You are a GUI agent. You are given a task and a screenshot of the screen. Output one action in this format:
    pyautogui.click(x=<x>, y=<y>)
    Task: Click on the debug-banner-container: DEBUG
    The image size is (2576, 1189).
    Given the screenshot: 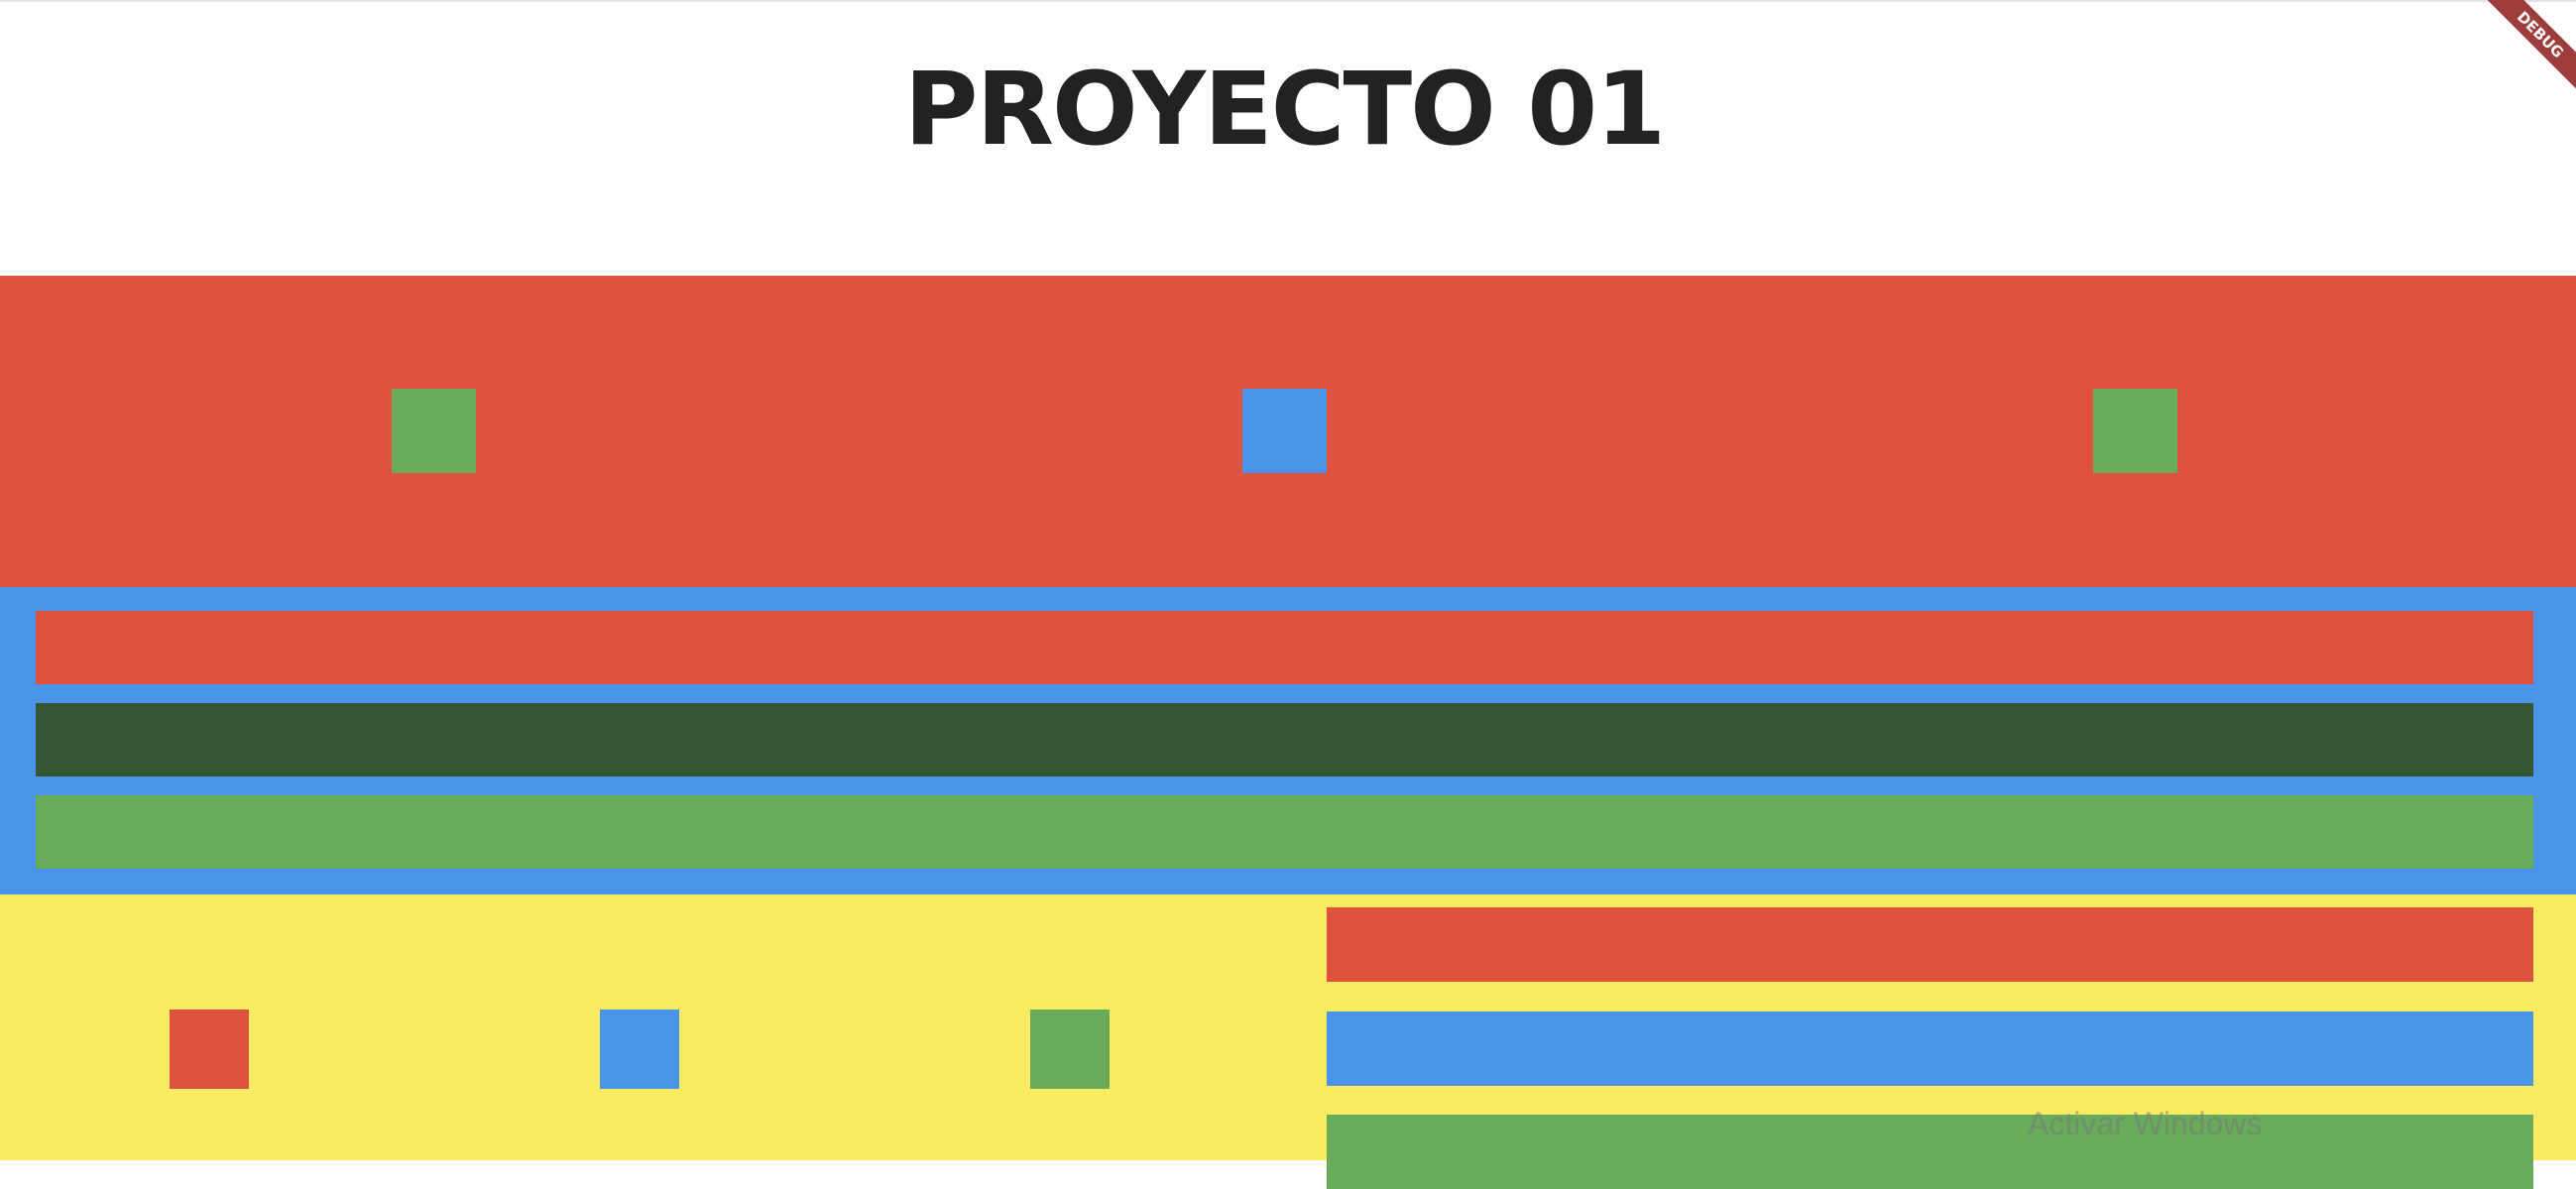 What is the action you would take?
    pyautogui.click(x=2521, y=55)
    